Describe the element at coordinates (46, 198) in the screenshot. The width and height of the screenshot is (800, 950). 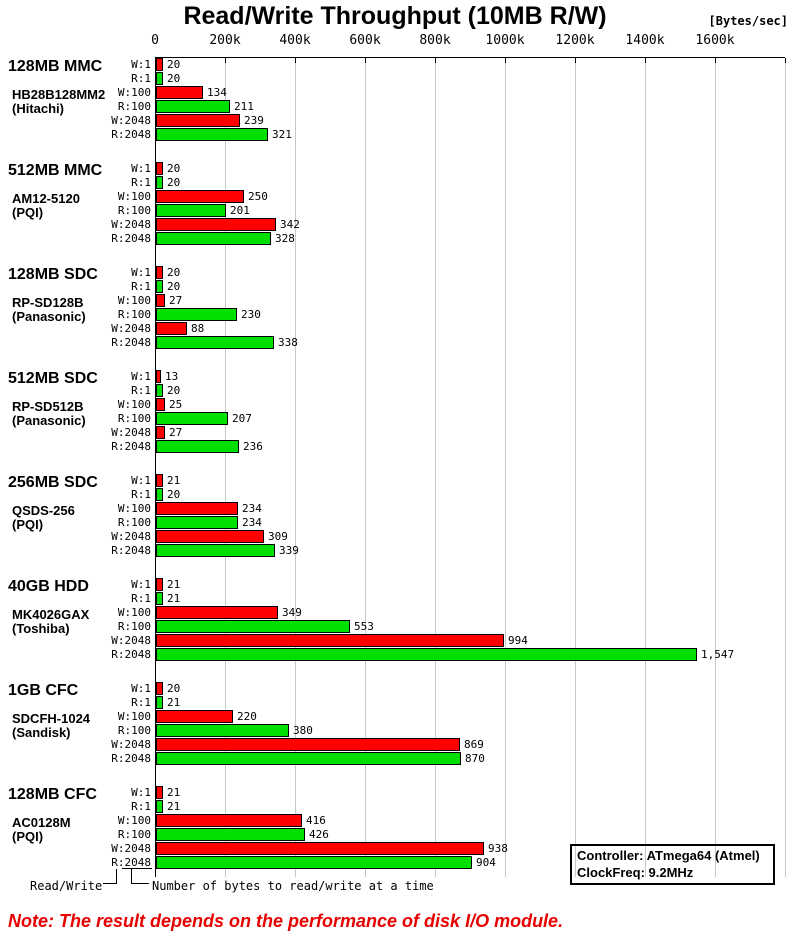
I see `group-model: AM12-5120` at that location.